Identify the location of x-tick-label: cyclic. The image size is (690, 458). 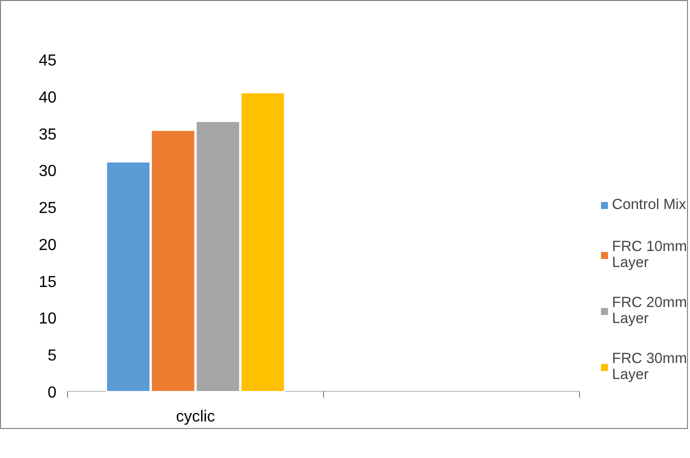
(196, 417).